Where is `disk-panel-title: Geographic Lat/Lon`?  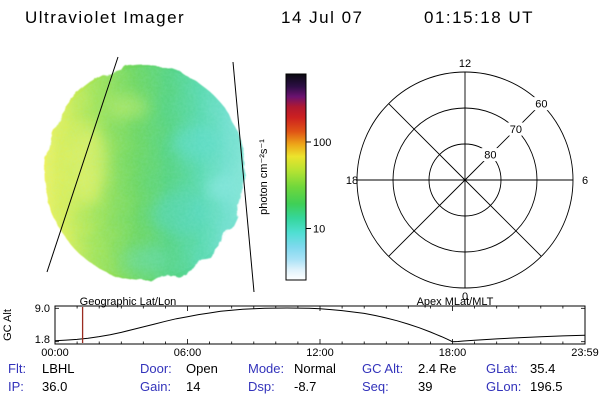 disk-panel-title: Geographic Lat/Lon is located at coordinates (128, 302).